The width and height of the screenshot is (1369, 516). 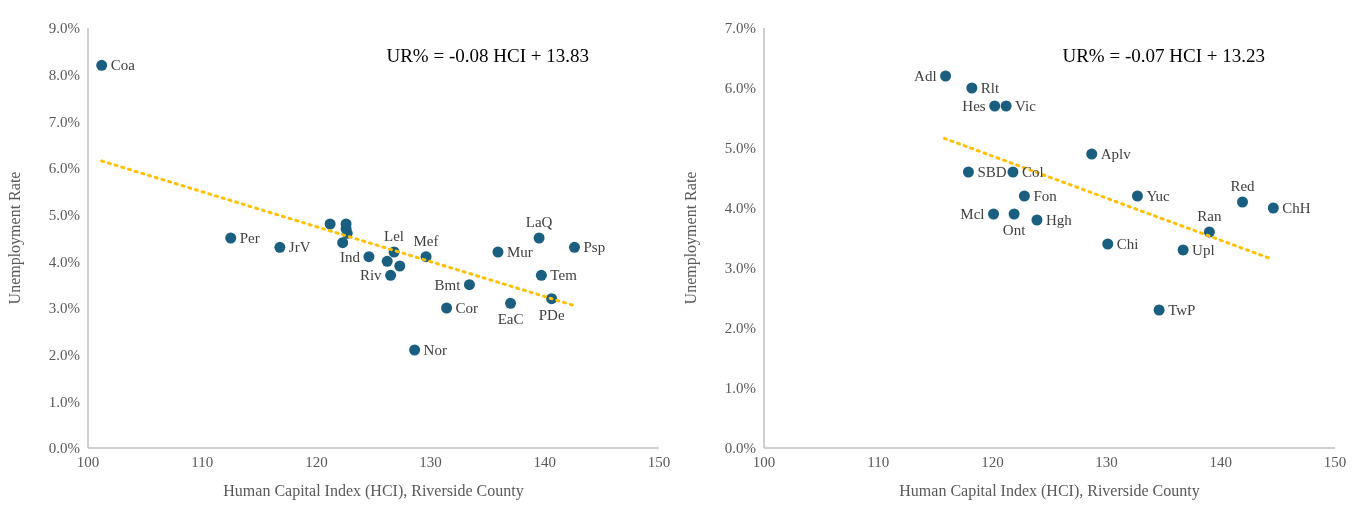 I want to click on annotation: Adl, so click(x=925, y=76).